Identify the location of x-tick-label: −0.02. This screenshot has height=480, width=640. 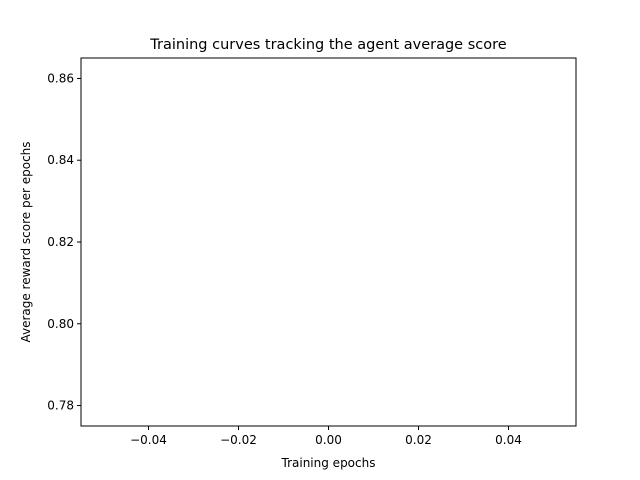
(238, 440).